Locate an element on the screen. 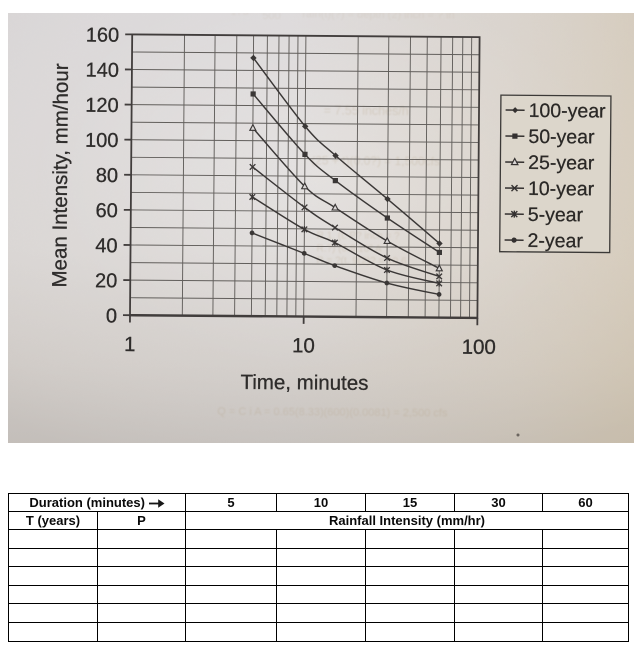 Image resolution: width=639 pixels, height=656 pixels. svg-text: 0 is located at coordinates (111, 316).